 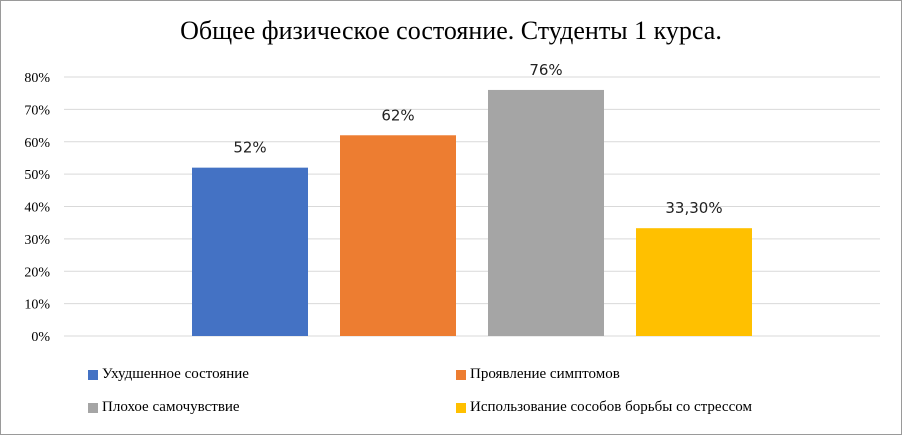 I want to click on legend-label-3: Использование сособов борьбы со стрессом, so click(x=611, y=407).